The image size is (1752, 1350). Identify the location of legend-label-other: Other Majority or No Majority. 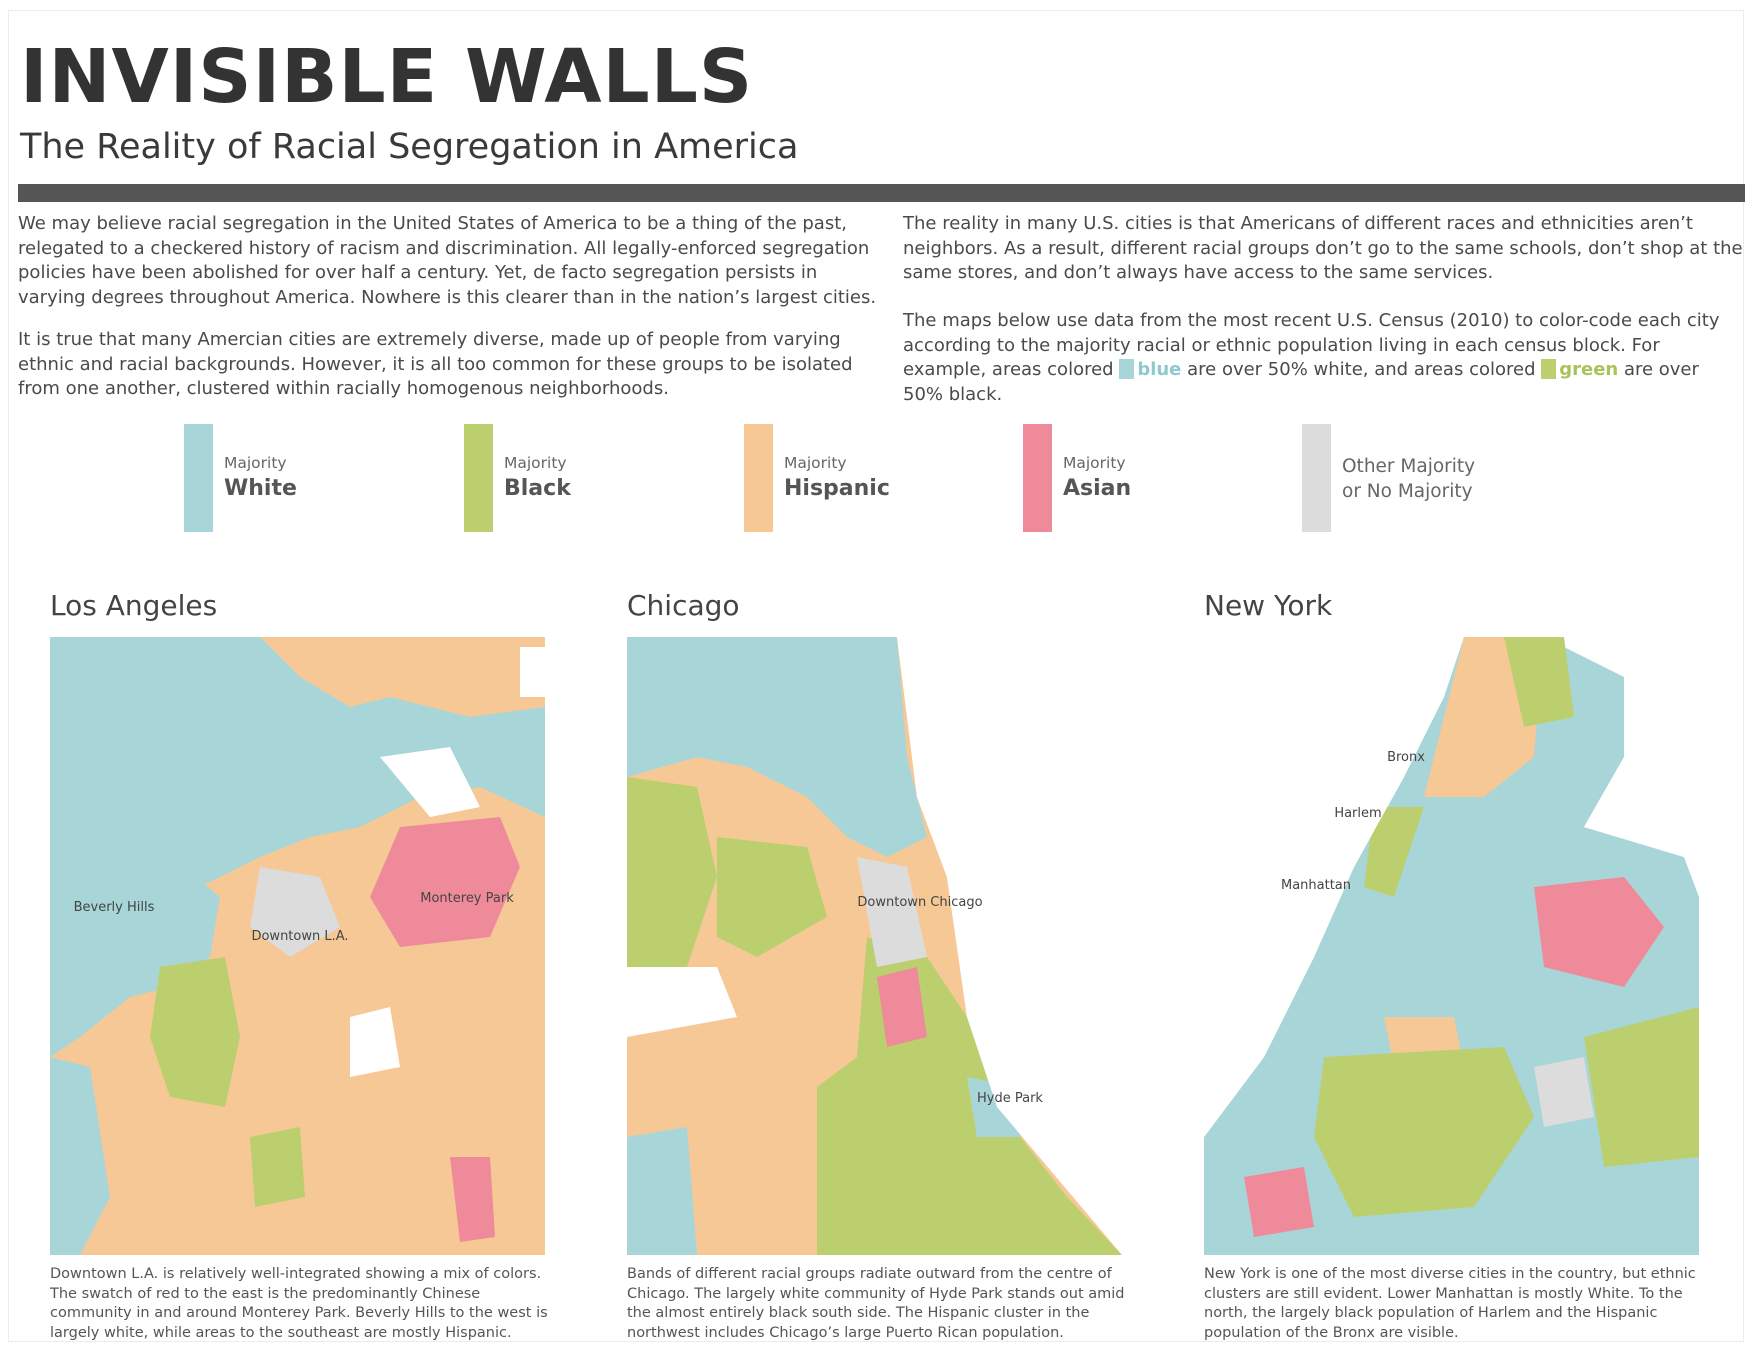
(1408, 479).